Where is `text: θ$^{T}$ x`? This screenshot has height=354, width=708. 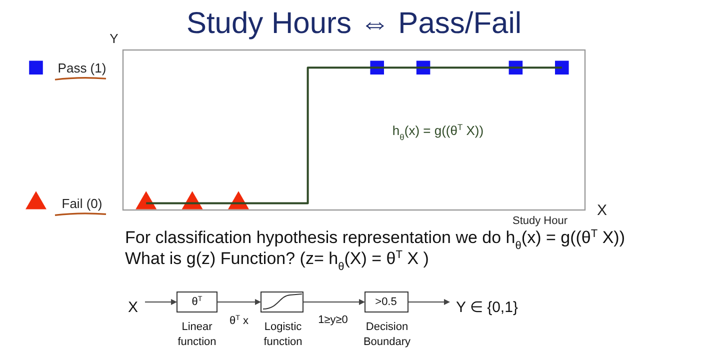
text: θ$^{T}$ x is located at coordinates (239, 320).